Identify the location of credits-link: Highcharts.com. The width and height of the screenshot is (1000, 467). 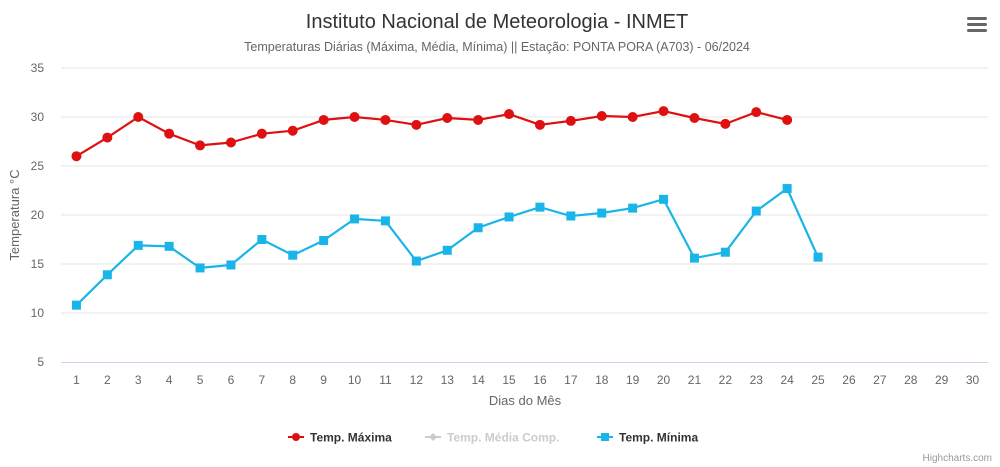
(957, 458).